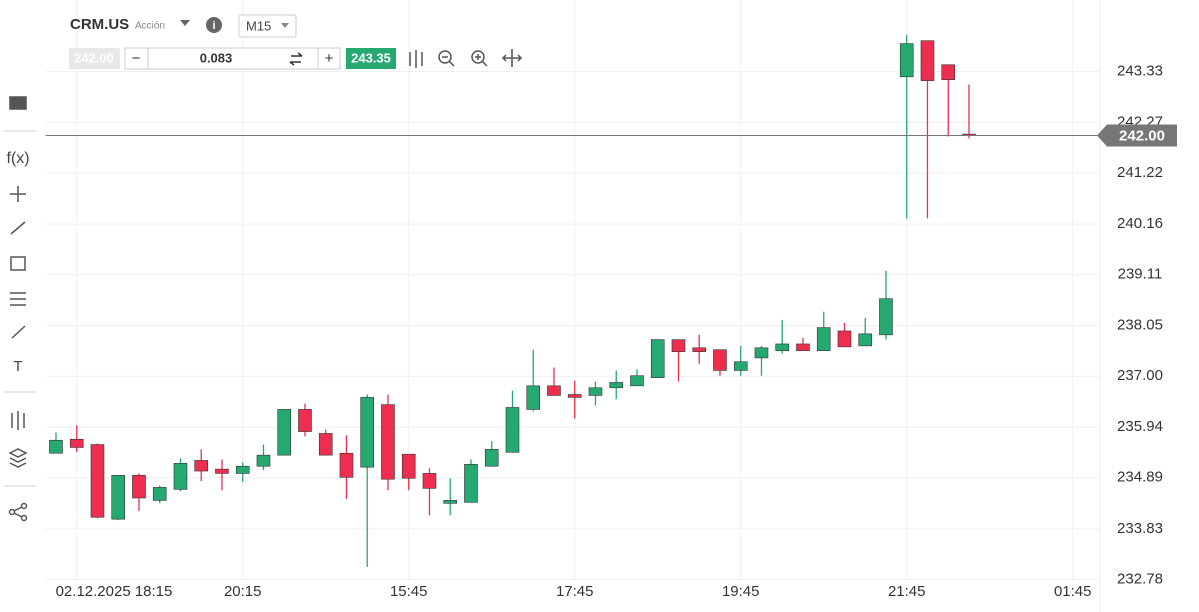  Describe the element at coordinates (150, 26) in the screenshot. I see `asset-type: Acción` at that location.